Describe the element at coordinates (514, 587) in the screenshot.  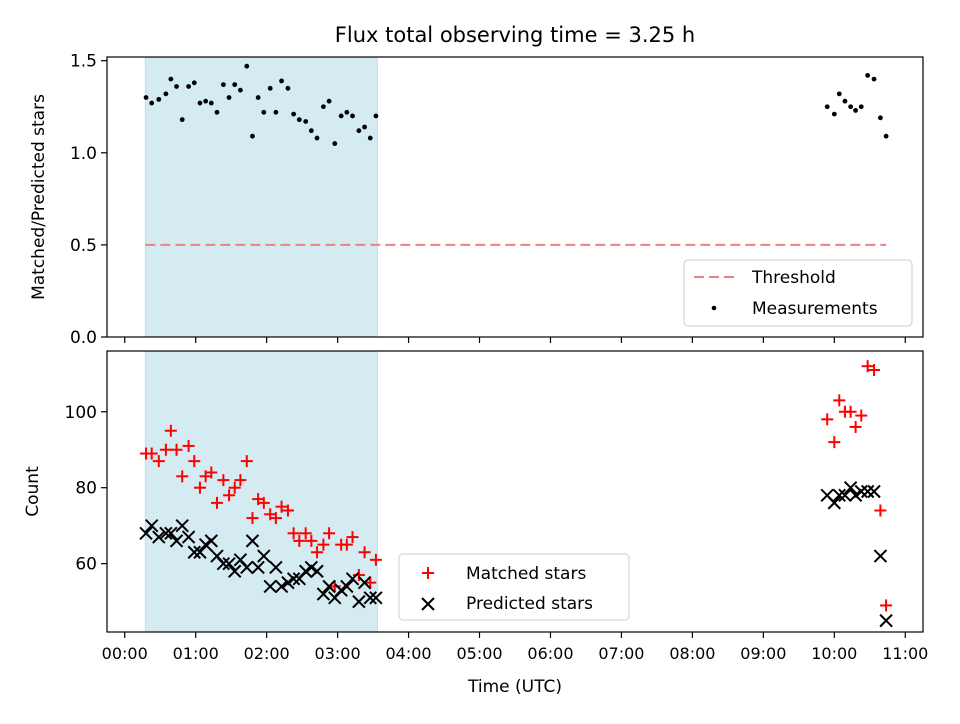
I see `bottom-legend: Matched stars Predicted stars` at that location.